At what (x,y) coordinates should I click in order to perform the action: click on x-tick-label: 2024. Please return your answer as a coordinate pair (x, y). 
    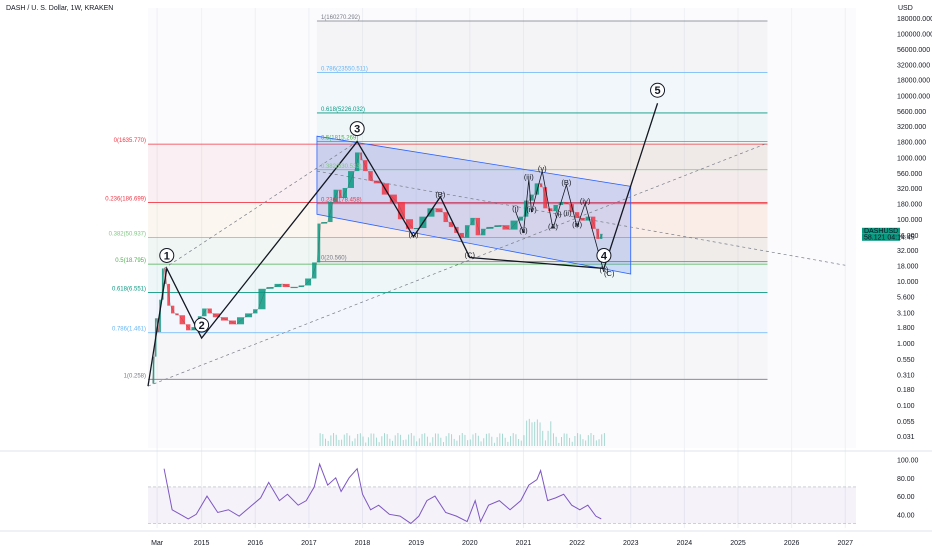
    Looking at the image, I should click on (685, 543).